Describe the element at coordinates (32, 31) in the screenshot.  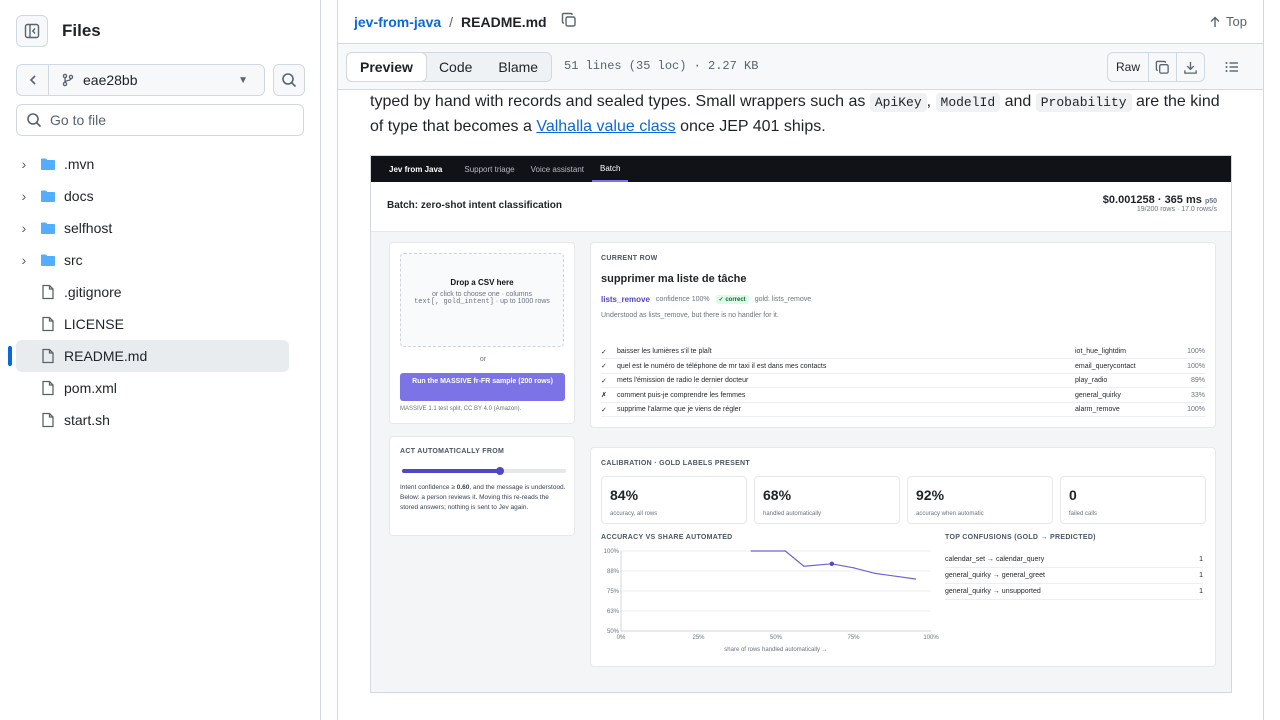
I see `collapse-sidebar-button` at that location.